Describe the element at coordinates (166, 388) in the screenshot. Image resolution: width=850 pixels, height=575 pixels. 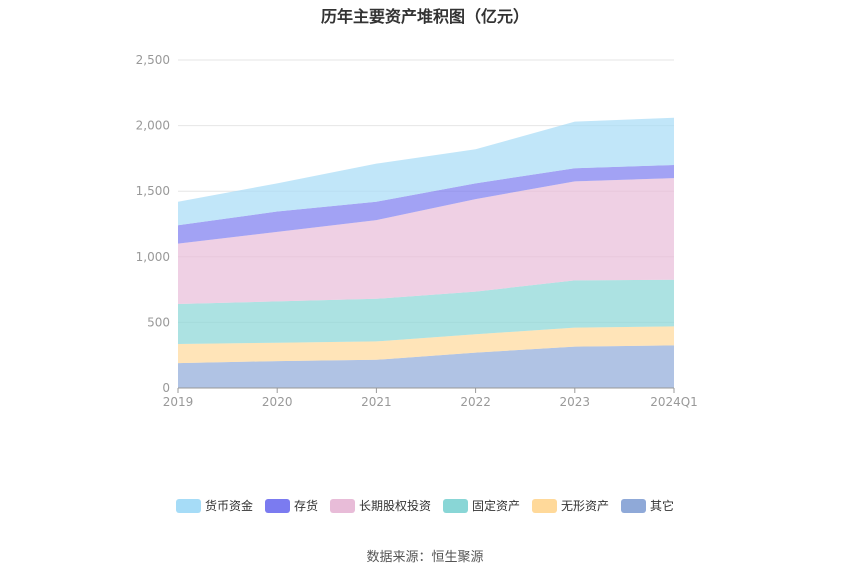
I see `y-tick-label: 0` at that location.